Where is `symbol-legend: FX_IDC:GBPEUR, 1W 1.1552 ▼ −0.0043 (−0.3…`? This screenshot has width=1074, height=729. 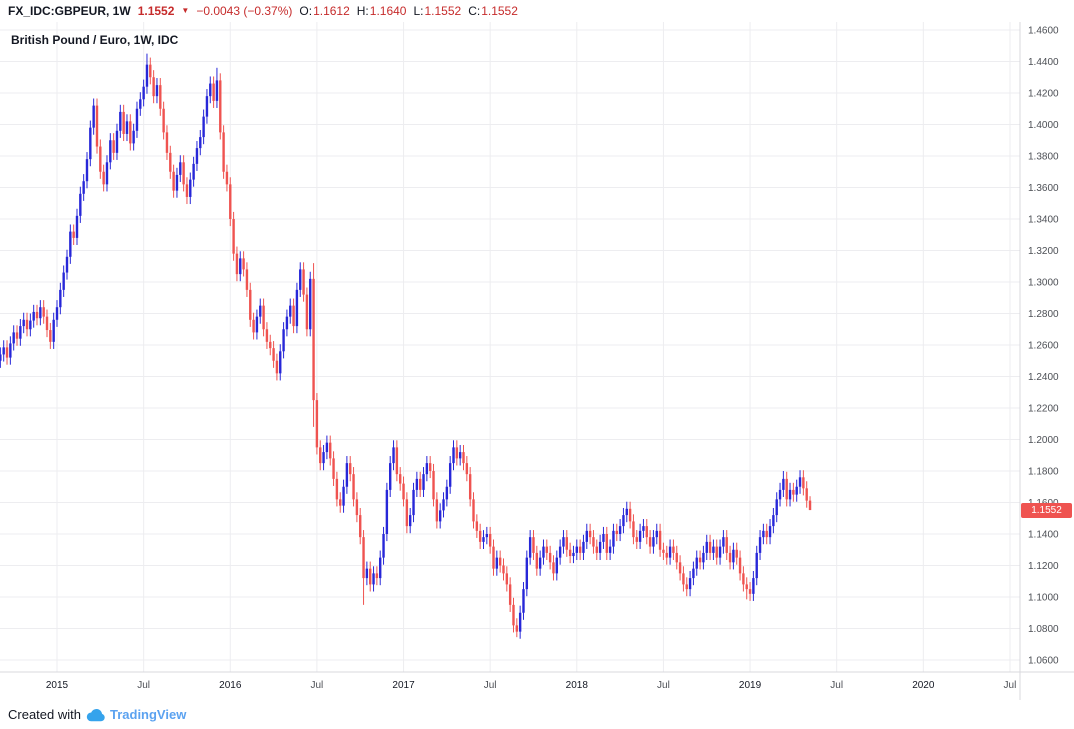
symbol-legend: FX_IDC:GBPEUR, 1W 1.1552 ▼ −0.0043 (−0.3… is located at coordinates (537, 11).